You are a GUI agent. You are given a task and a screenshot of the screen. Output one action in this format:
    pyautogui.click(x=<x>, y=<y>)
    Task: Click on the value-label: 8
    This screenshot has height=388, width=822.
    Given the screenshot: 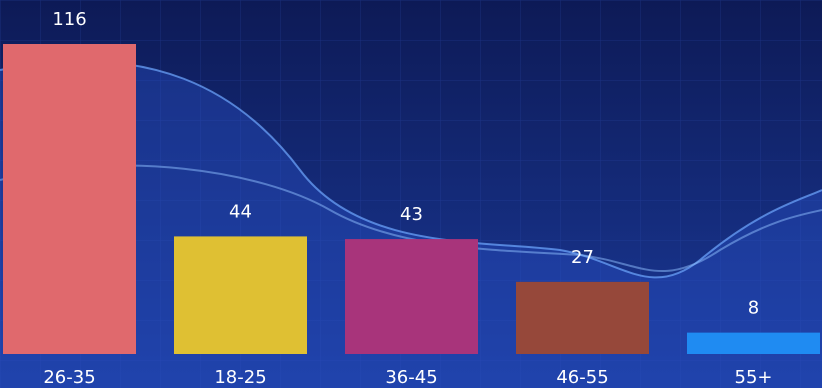 What is the action you would take?
    pyautogui.click(x=753, y=308)
    